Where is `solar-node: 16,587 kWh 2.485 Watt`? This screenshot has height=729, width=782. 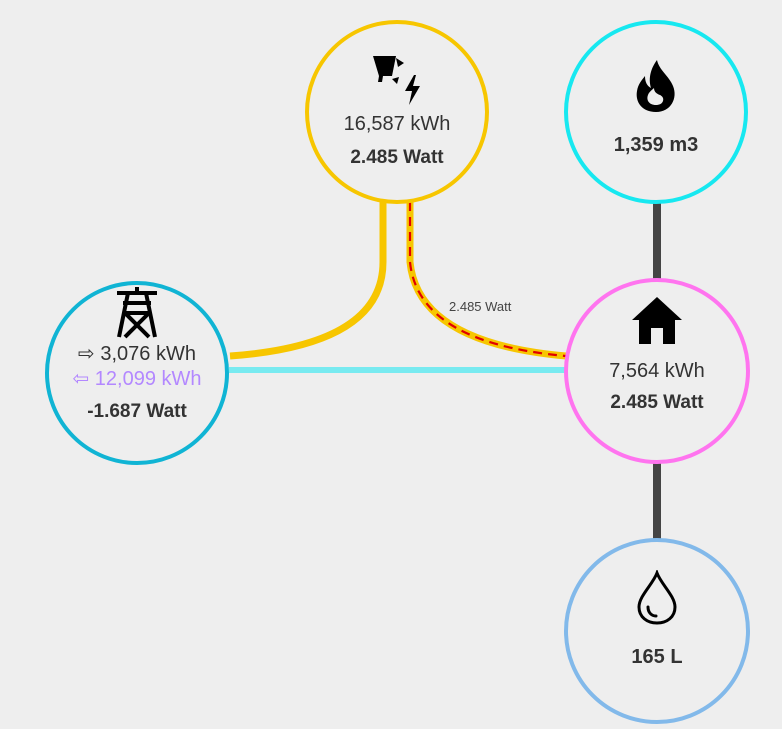
solar-node: 16,587 kWh 2.485 Watt is located at coordinates (397, 112).